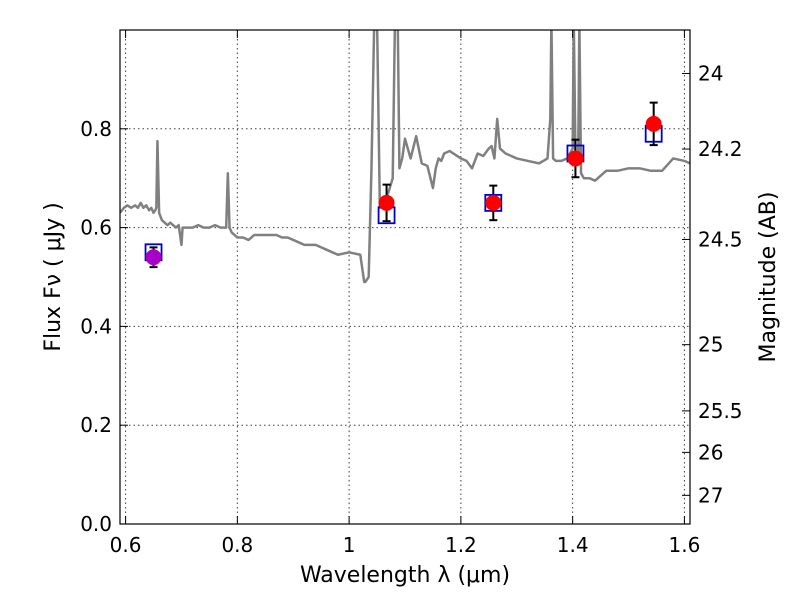  I want to click on x-tick-label: 1, so click(349, 545).